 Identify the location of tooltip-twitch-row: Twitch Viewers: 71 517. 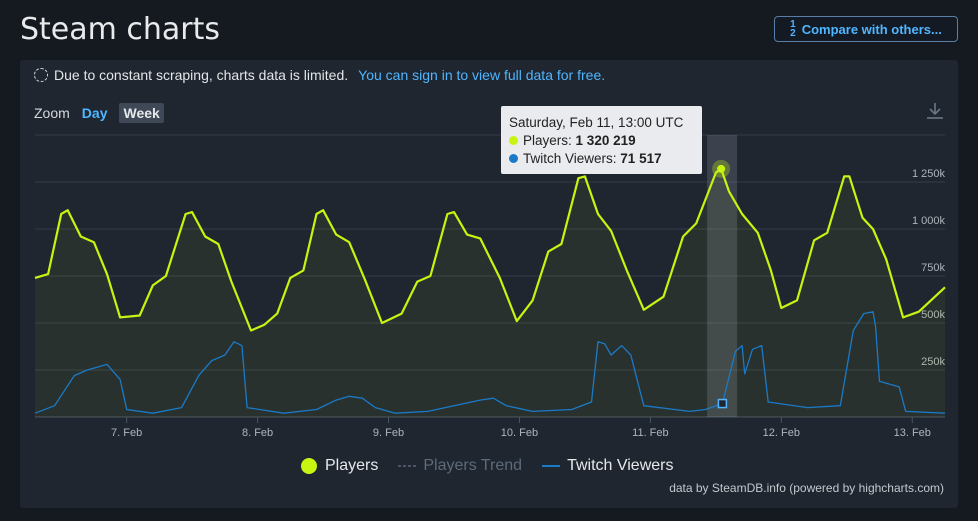
(601, 159).